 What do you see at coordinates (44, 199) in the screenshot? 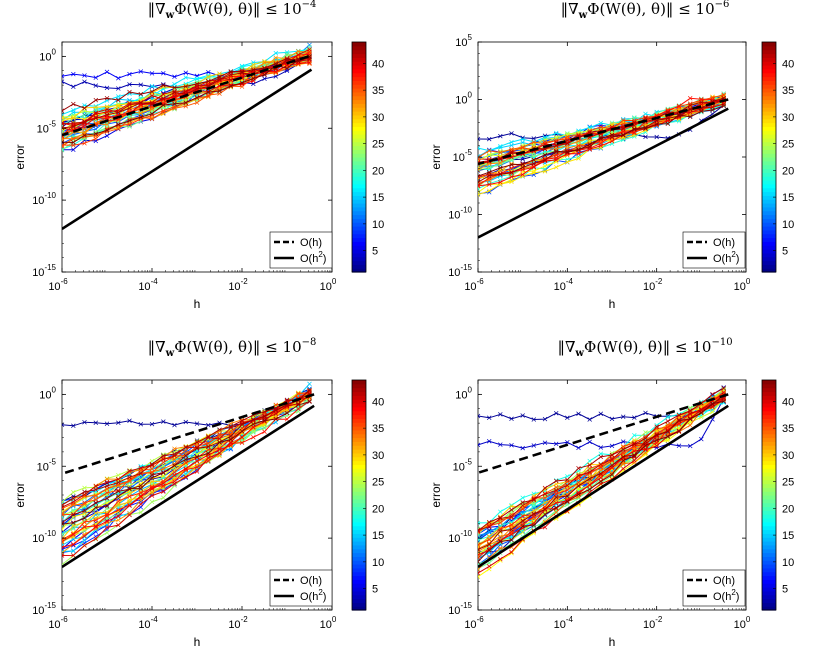
I see `y-tick-label: 10-10` at bounding box center [44, 199].